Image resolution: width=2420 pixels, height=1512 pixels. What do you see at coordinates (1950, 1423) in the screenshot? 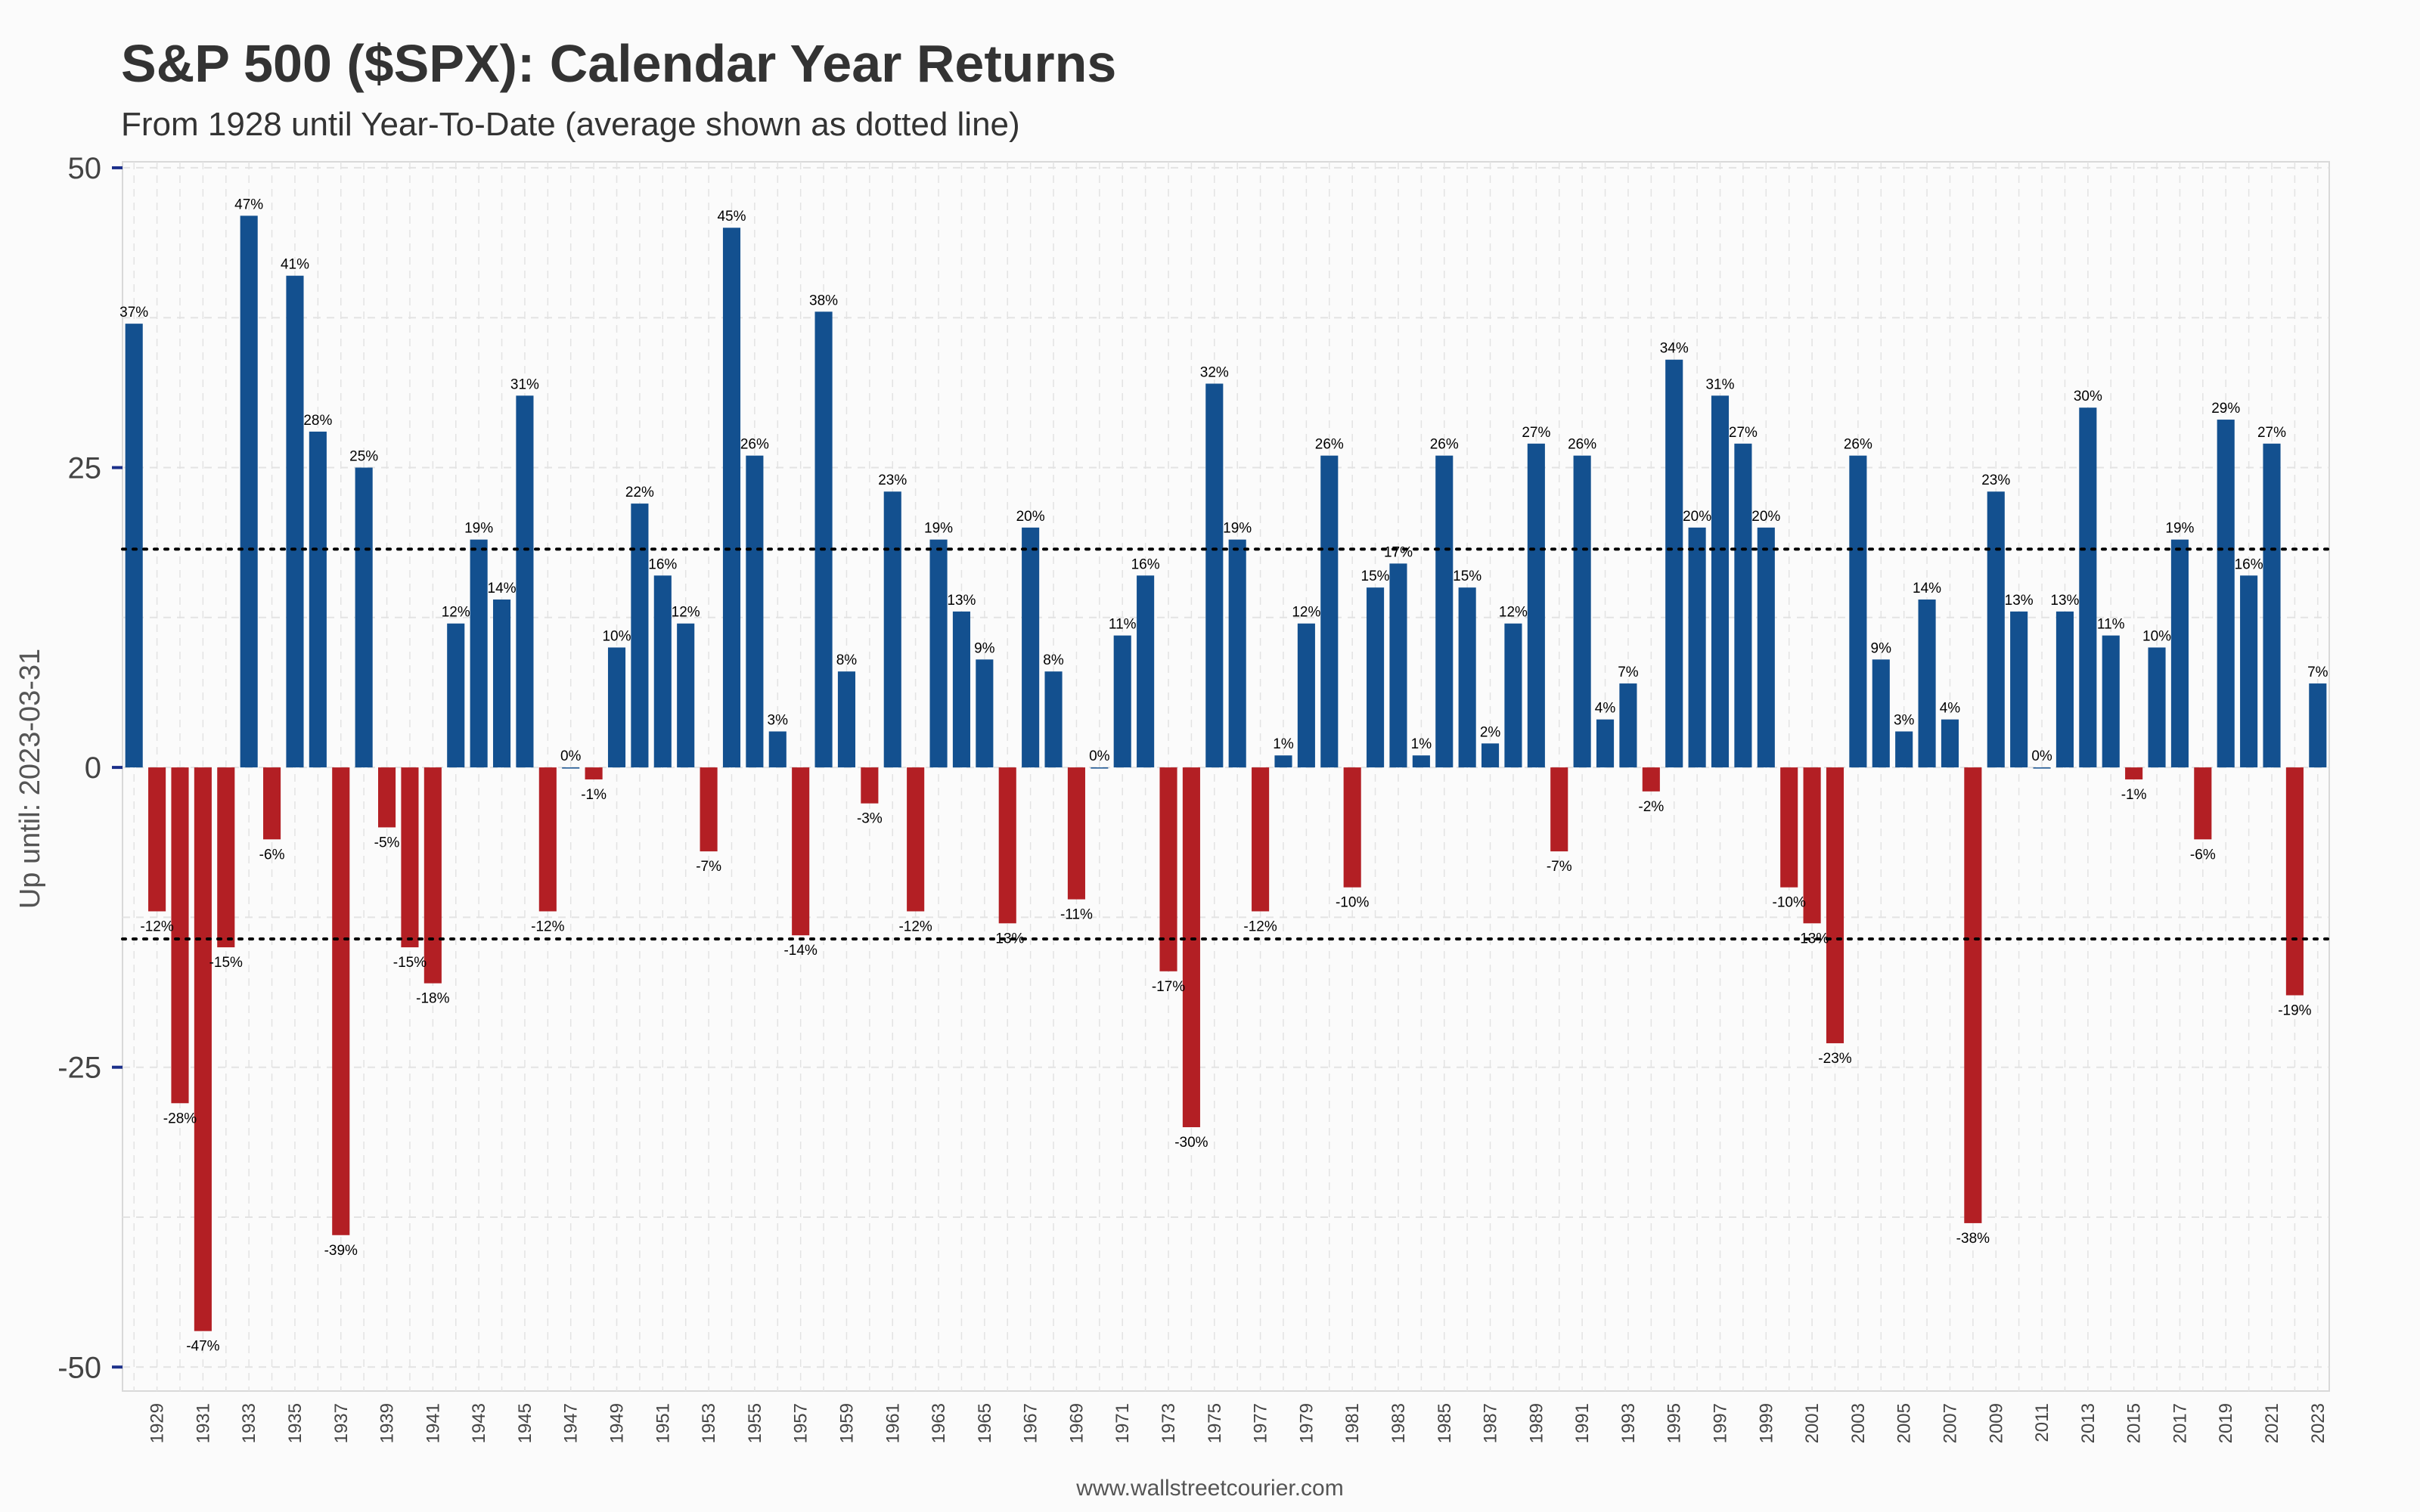
I see `x-tick-label: 2007` at bounding box center [1950, 1423].